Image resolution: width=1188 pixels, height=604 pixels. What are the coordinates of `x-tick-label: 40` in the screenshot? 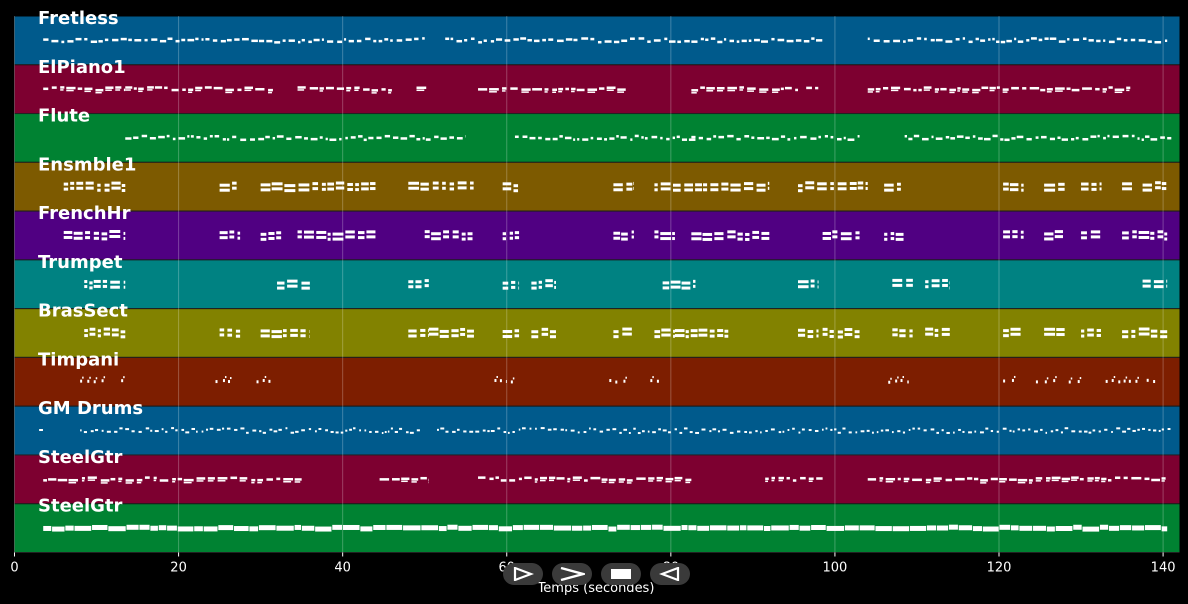 It's located at (342, 568).